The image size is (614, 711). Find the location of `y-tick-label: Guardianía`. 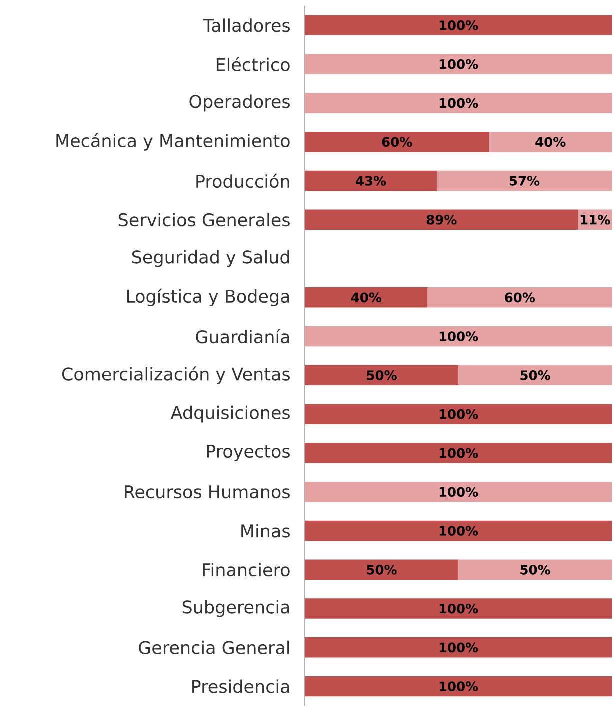

y-tick-label: Guardianía is located at coordinates (243, 336).